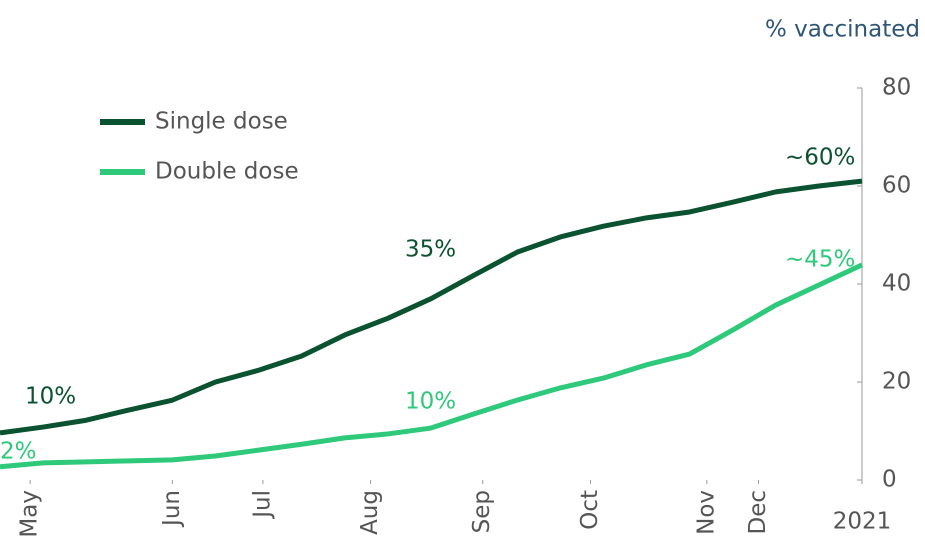 The width and height of the screenshot is (925, 544). Describe the element at coordinates (30, 514) in the screenshot. I see `x-tick-label: May` at that location.